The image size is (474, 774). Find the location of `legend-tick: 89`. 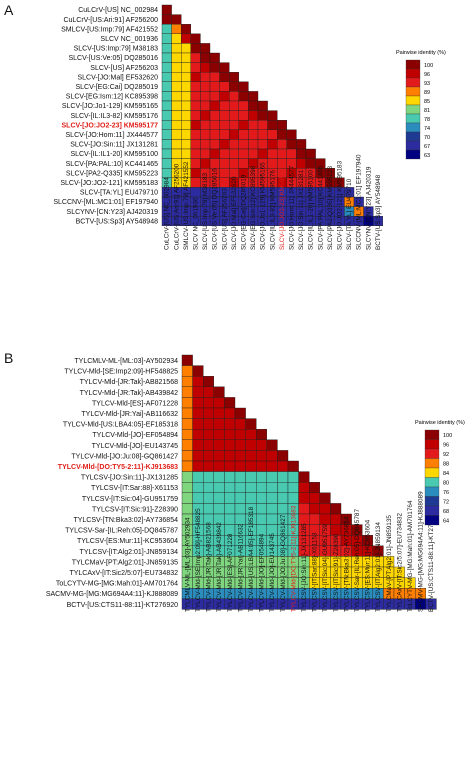

legend-tick: 89 is located at coordinates (427, 93).